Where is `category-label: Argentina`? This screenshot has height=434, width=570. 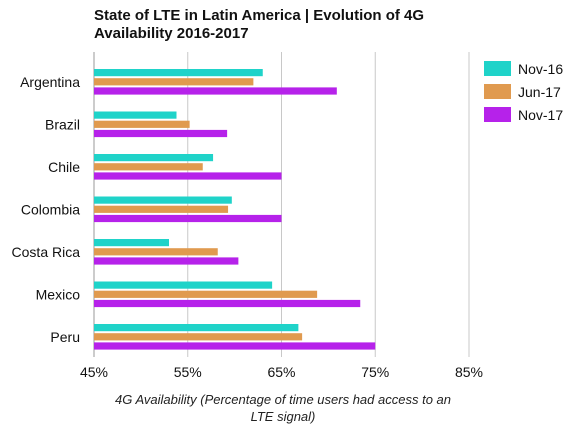 category-label: Argentina is located at coordinates (50, 82).